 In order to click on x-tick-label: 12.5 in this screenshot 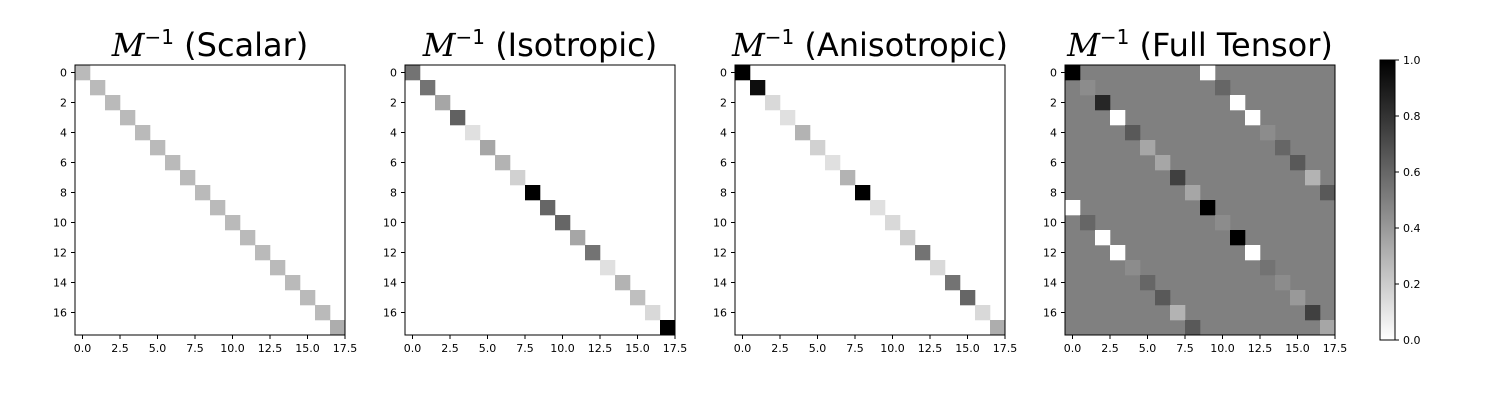, I will do `click(270, 348)`.